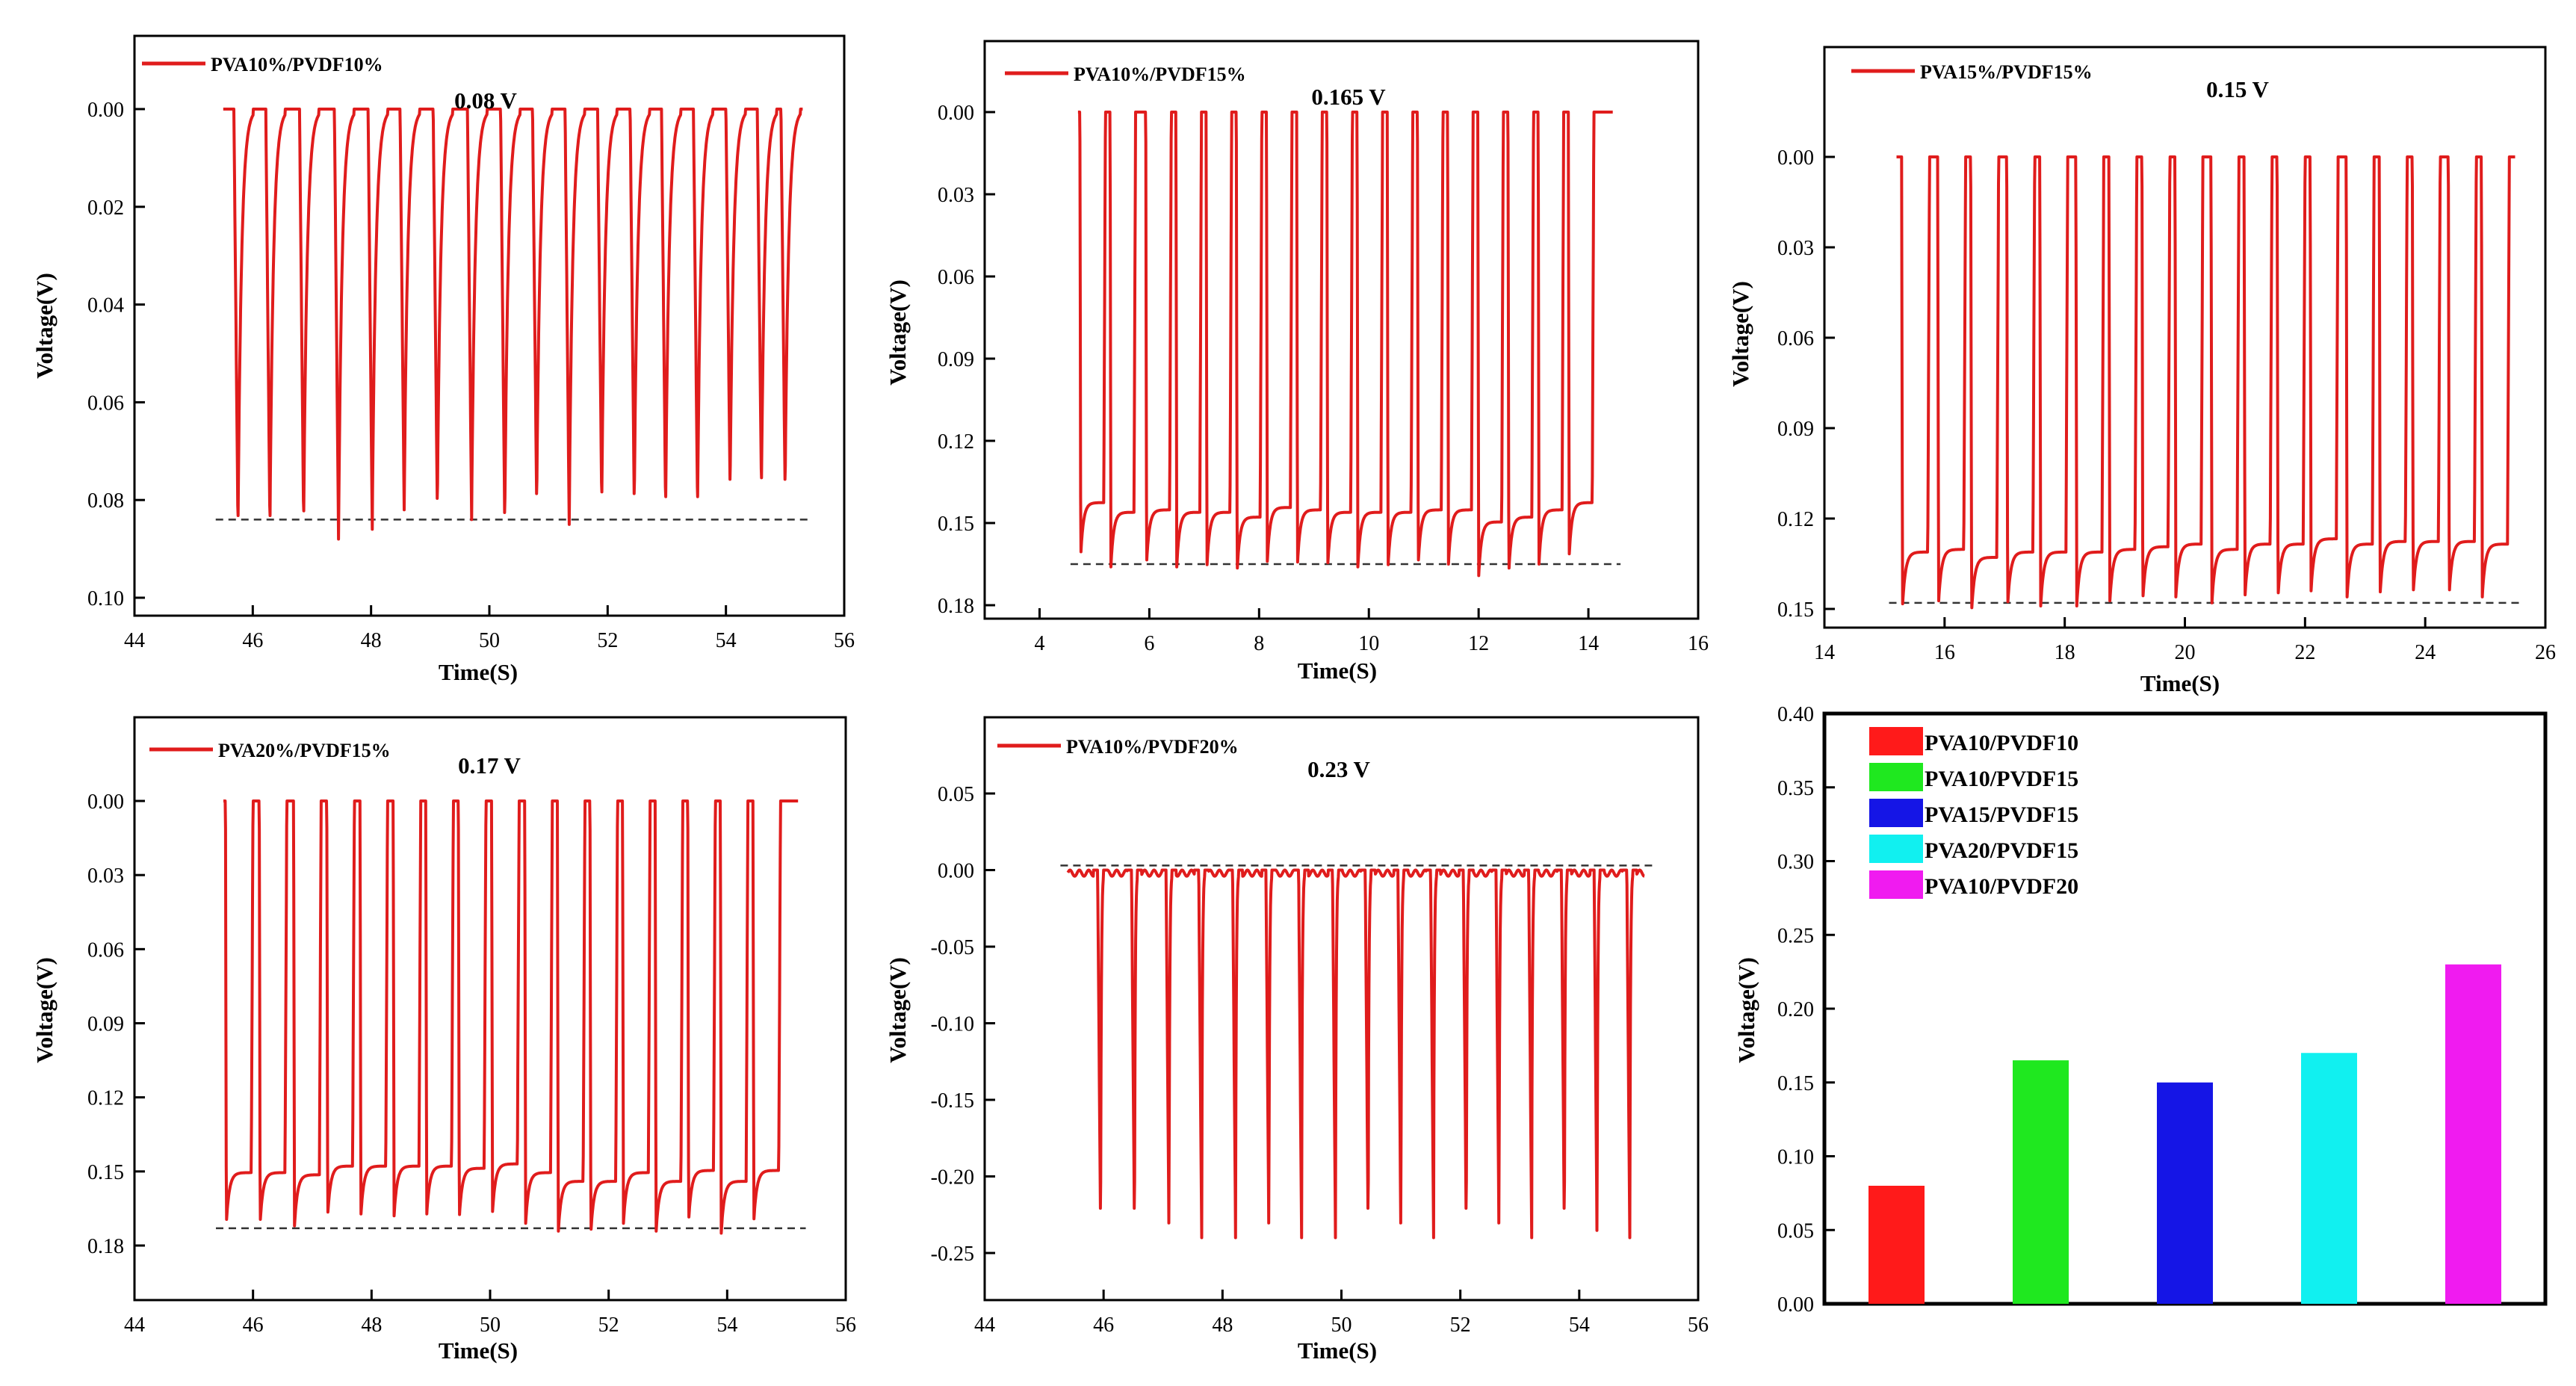 This screenshot has width=2576, height=1386. I want to click on x-tick-label: 26, so click(2545, 652).